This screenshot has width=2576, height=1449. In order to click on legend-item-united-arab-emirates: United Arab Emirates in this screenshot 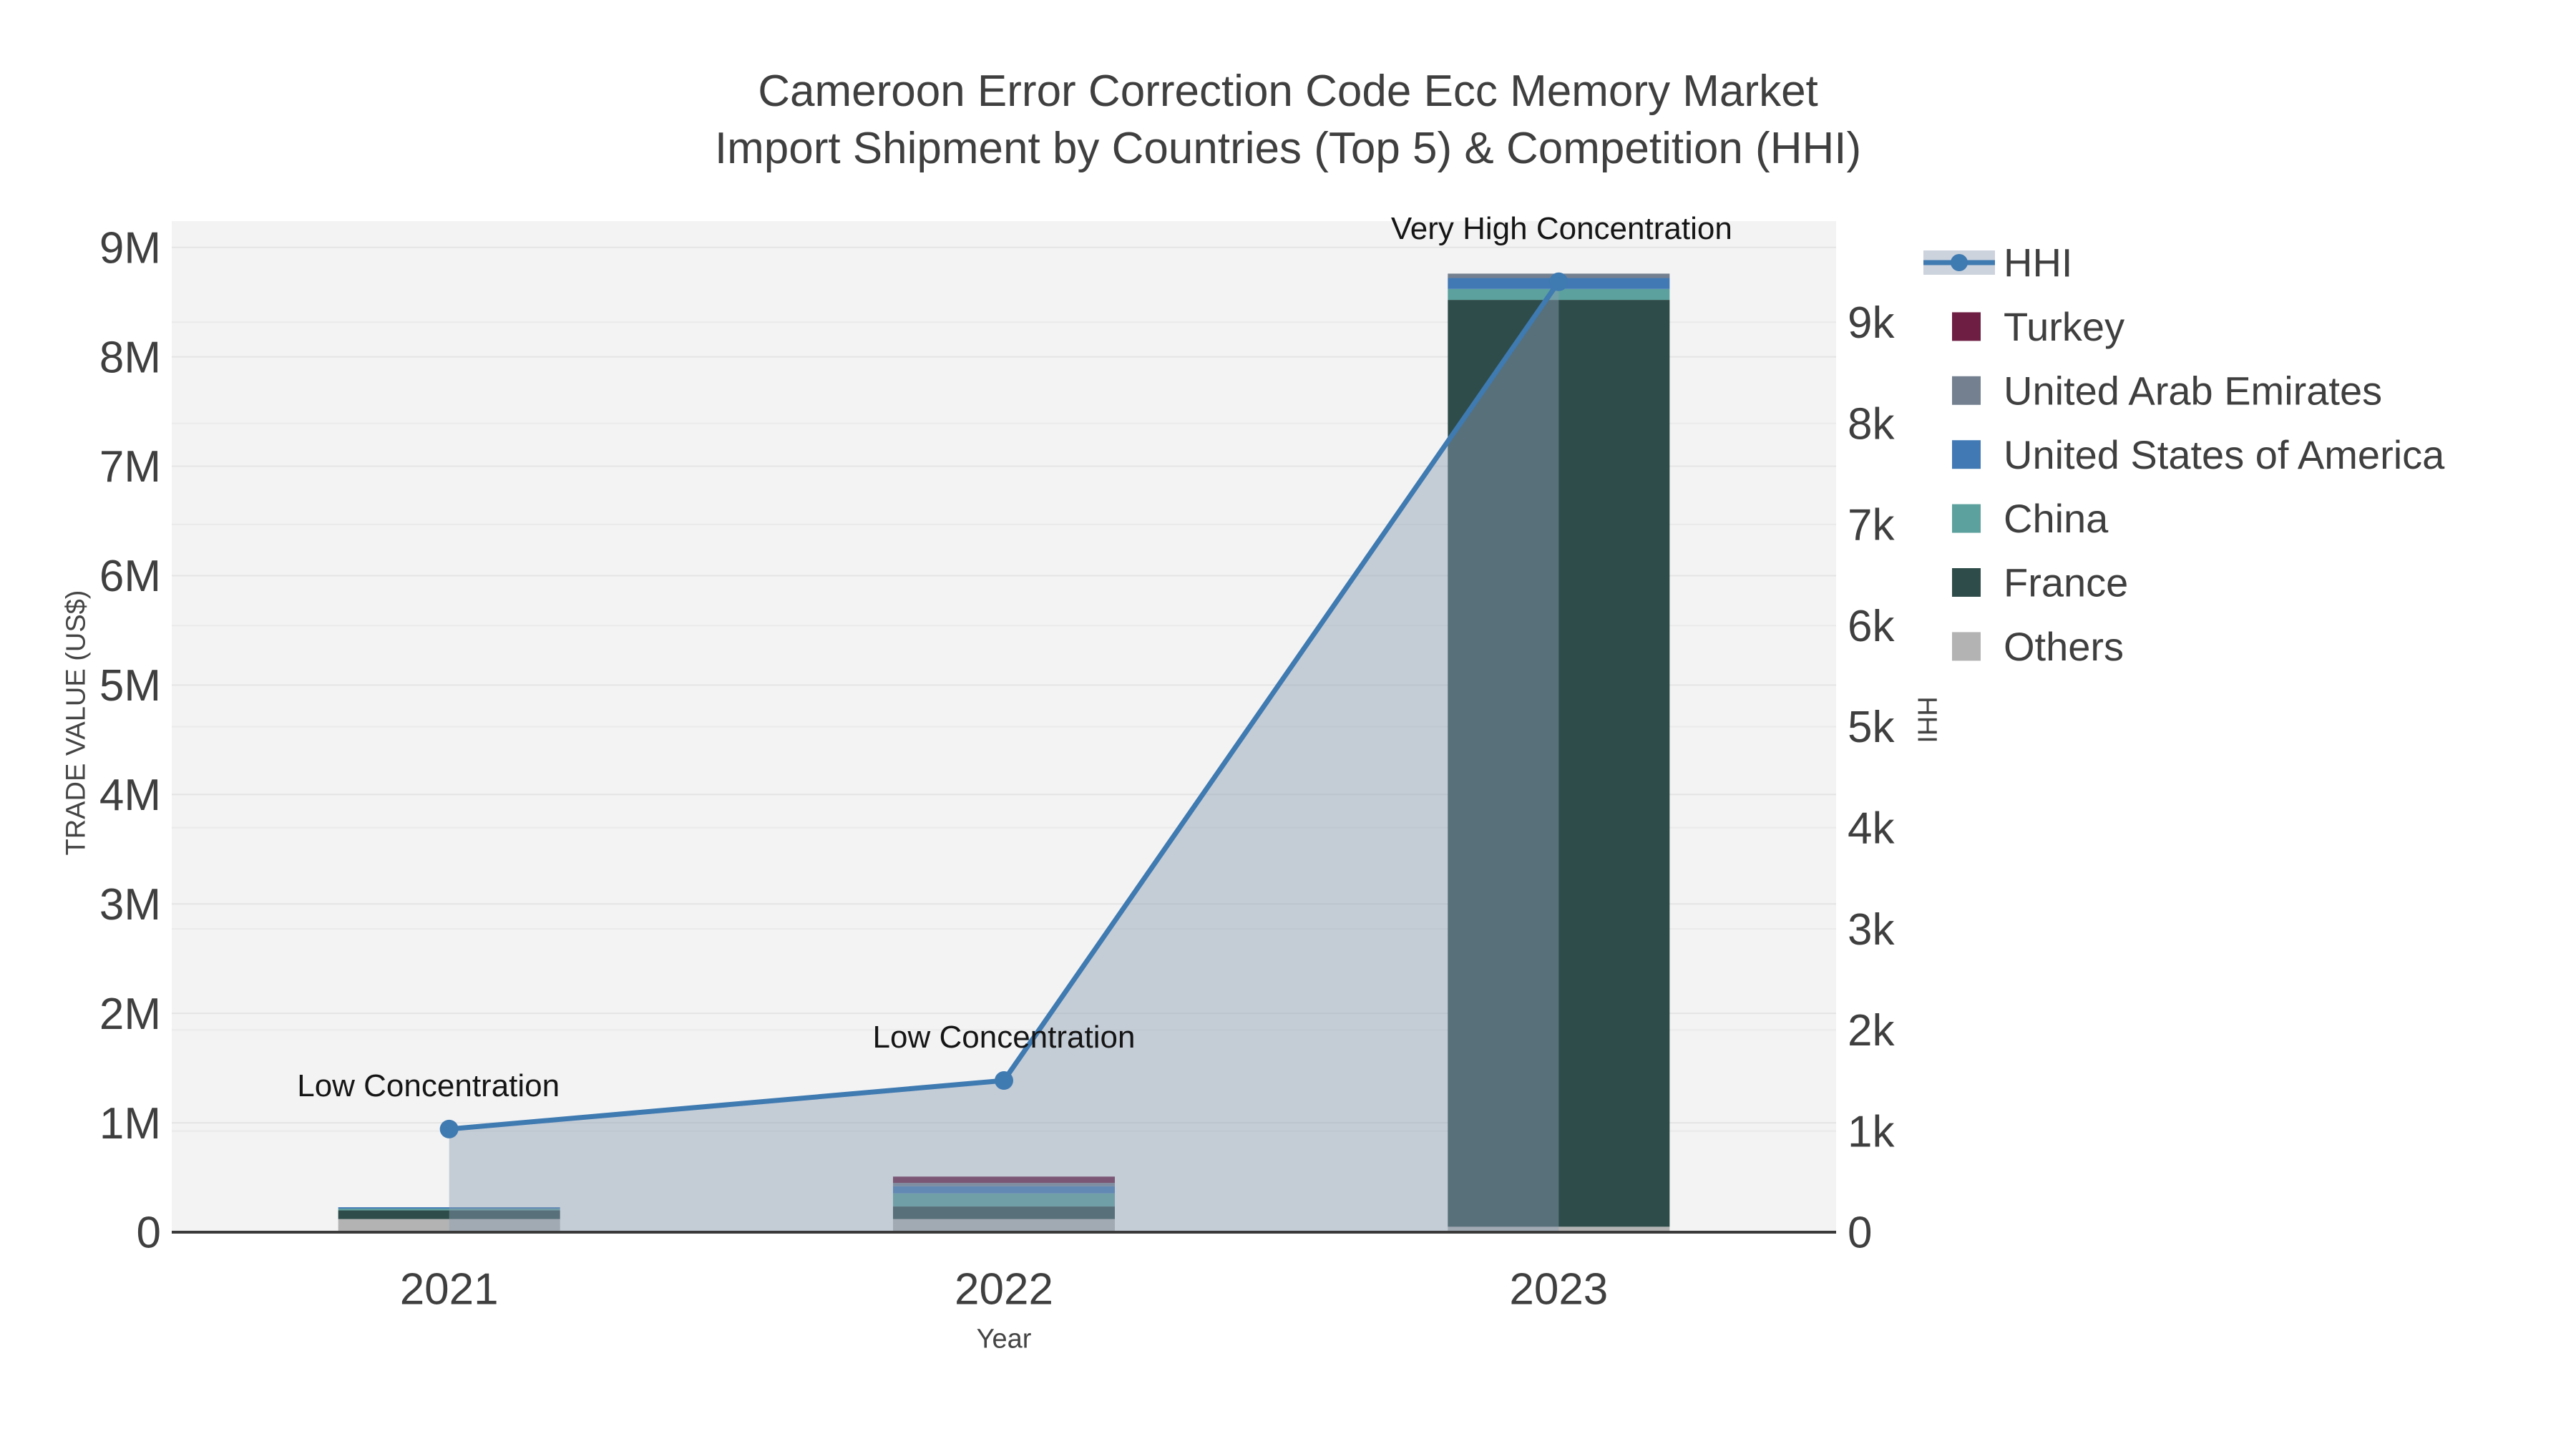, I will do `click(2167, 390)`.